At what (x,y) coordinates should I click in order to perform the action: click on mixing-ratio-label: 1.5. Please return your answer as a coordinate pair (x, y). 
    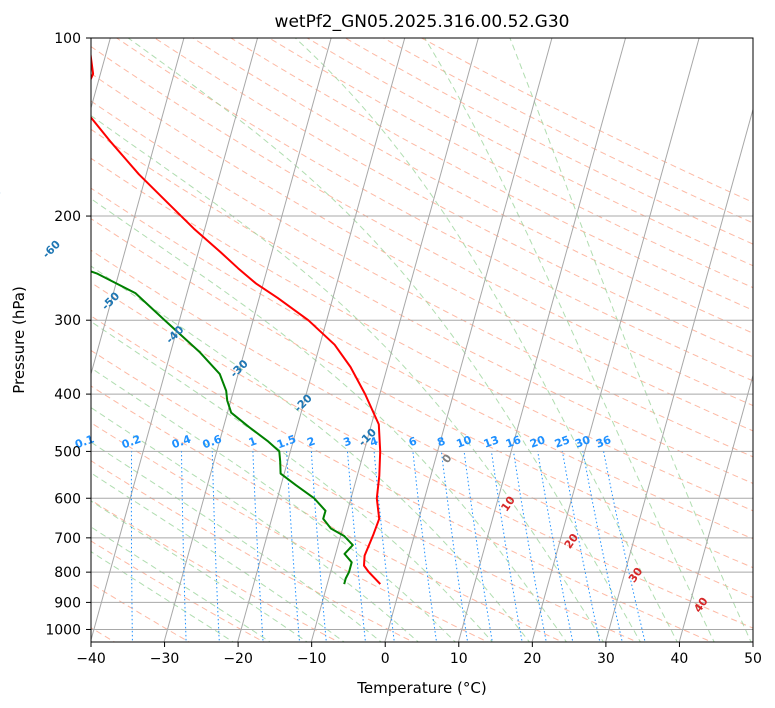
    Looking at the image, I should click on (286, 442).